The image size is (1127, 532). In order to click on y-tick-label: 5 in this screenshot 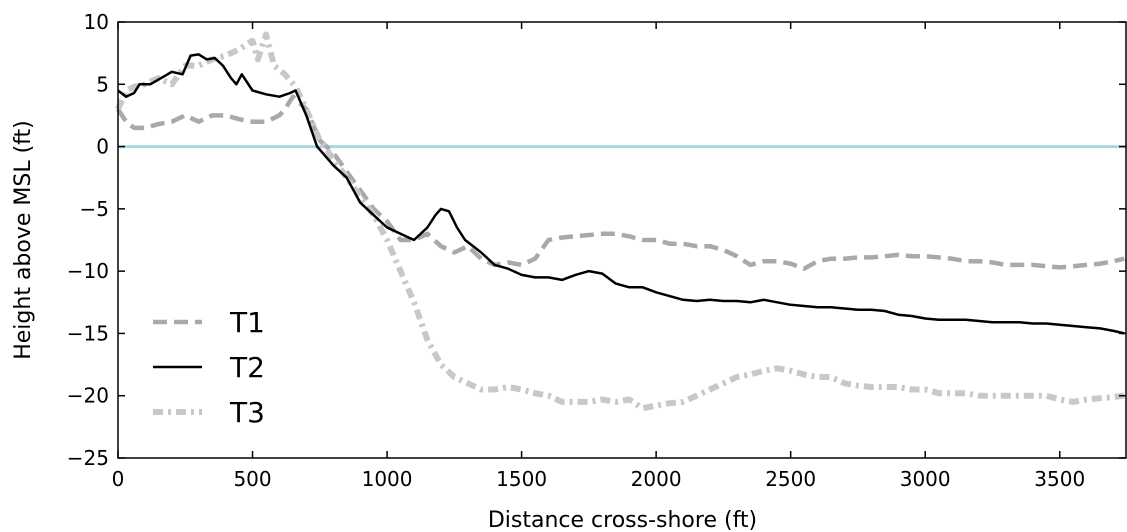, I will do `click(102, 84)`.